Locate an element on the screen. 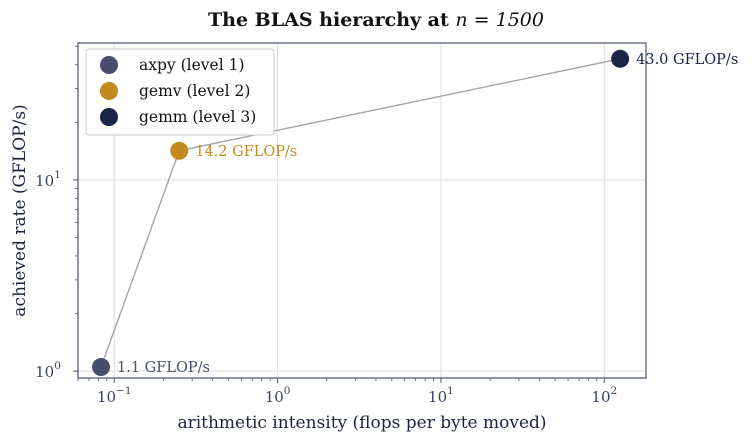  y-tick-label: 10⁰ is located at coordinates (48, 370).